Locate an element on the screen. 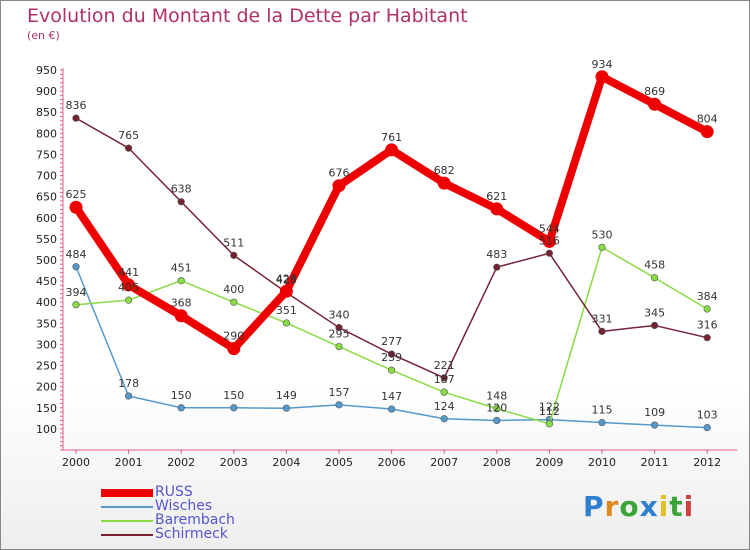 The image size is (750, 550). data-label-schirmeck: 331 is located at coordinates (602, 318).